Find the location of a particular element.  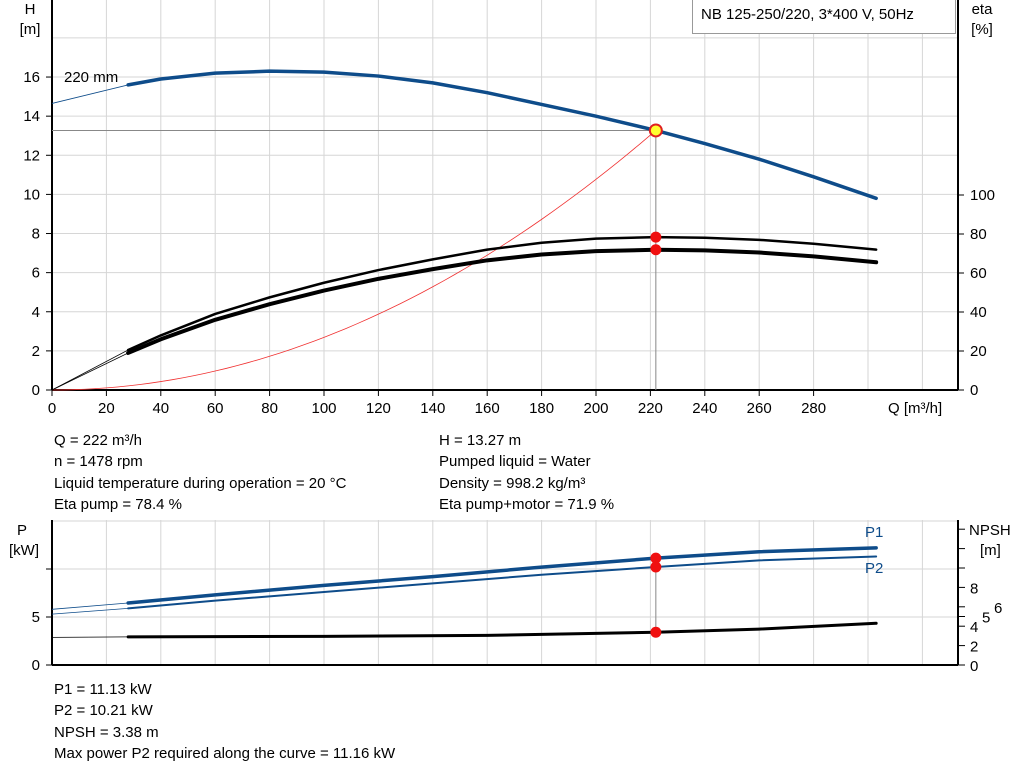

x-tick-label: 100 is located at coordinates (323, 408).